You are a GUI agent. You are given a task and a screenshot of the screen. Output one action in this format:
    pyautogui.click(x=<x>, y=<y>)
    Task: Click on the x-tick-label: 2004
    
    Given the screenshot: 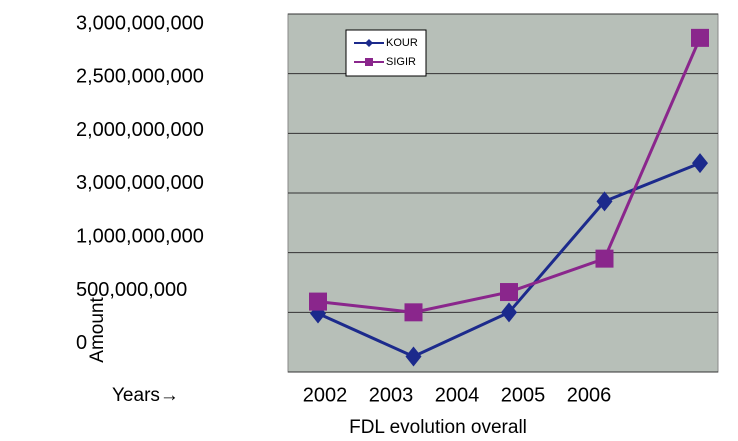 What is the action you would take?
    pyautogui.click(x=457, y=395)
    